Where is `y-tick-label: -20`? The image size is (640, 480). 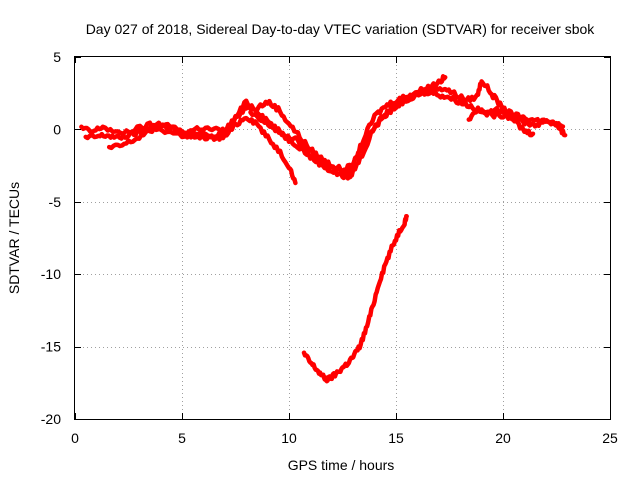 y-tick-label: -20 is located at coordinates (51, 419).